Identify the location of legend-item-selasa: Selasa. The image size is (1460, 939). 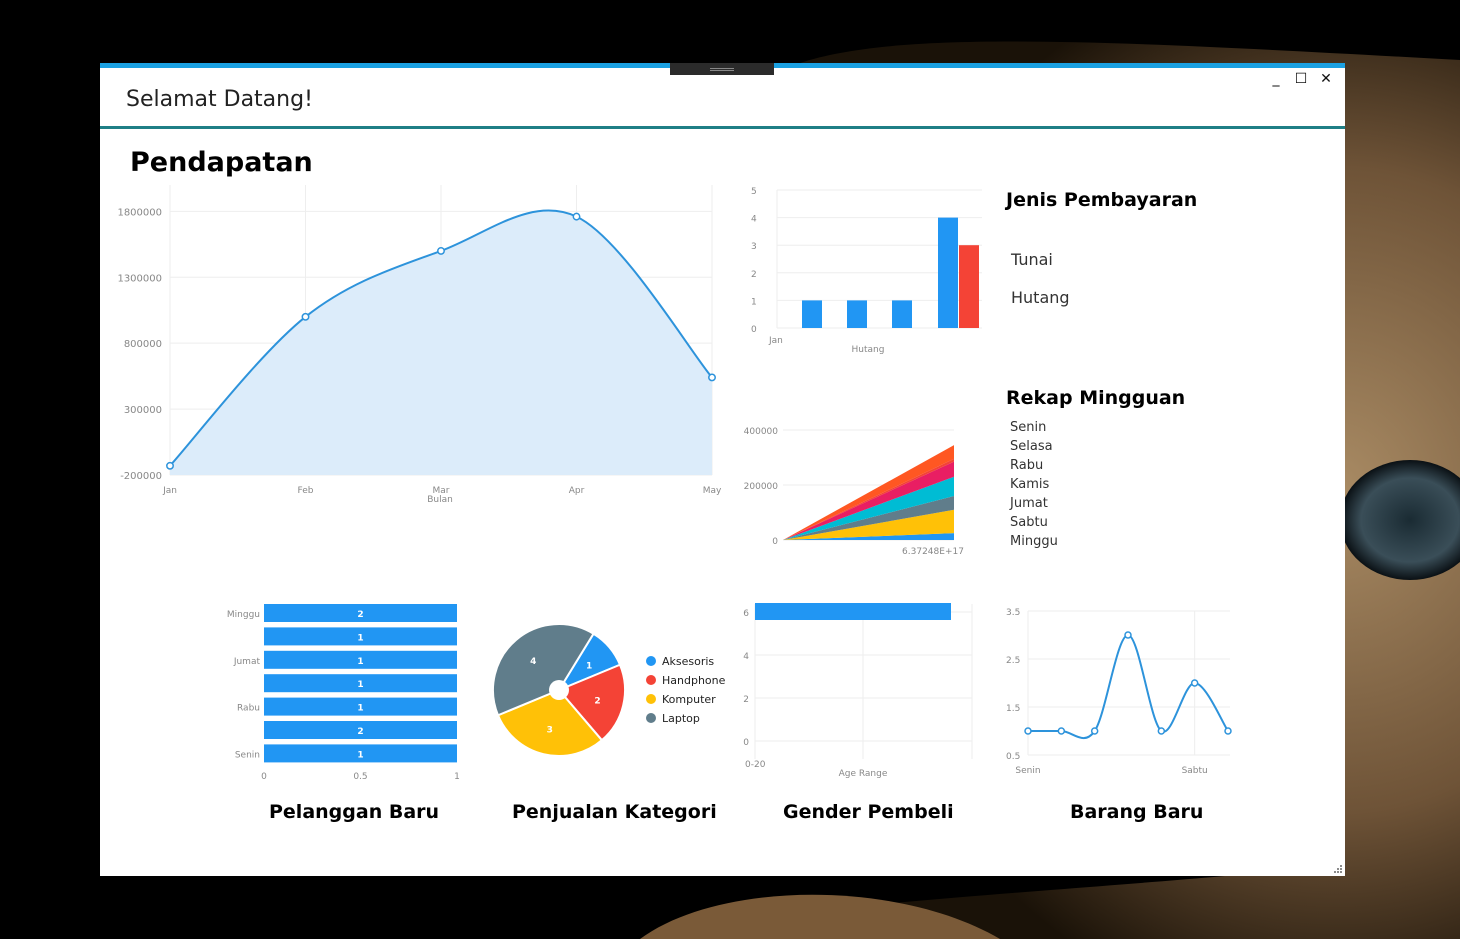
(1031, 446).